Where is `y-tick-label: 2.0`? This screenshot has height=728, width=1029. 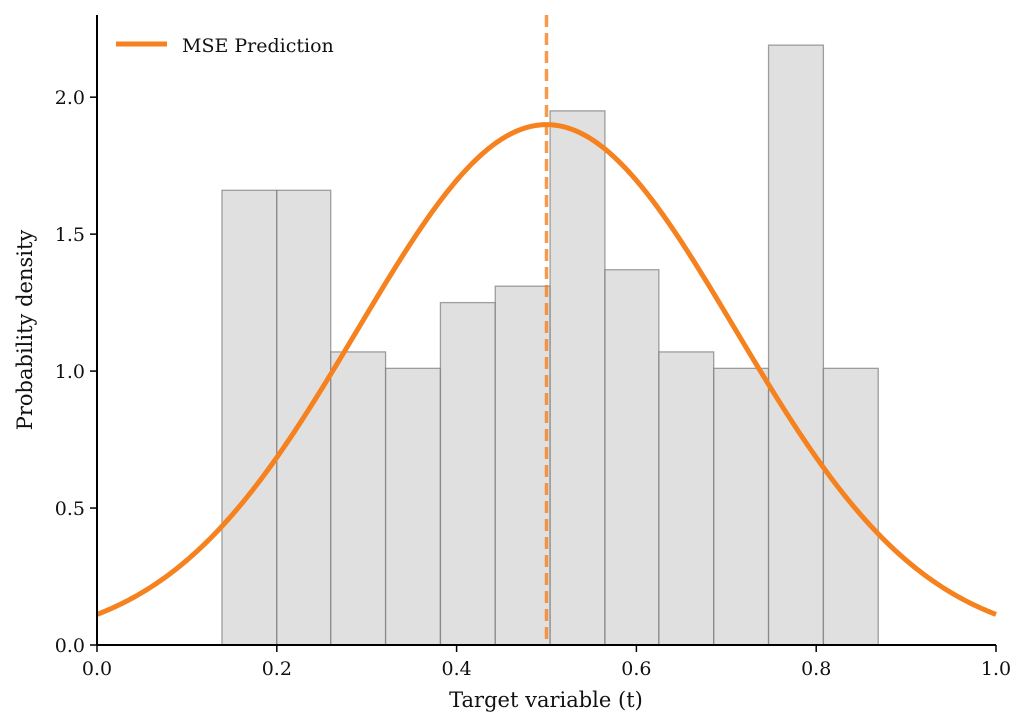
y-tick-label: 2.0 is located at coordinates (70, 98).